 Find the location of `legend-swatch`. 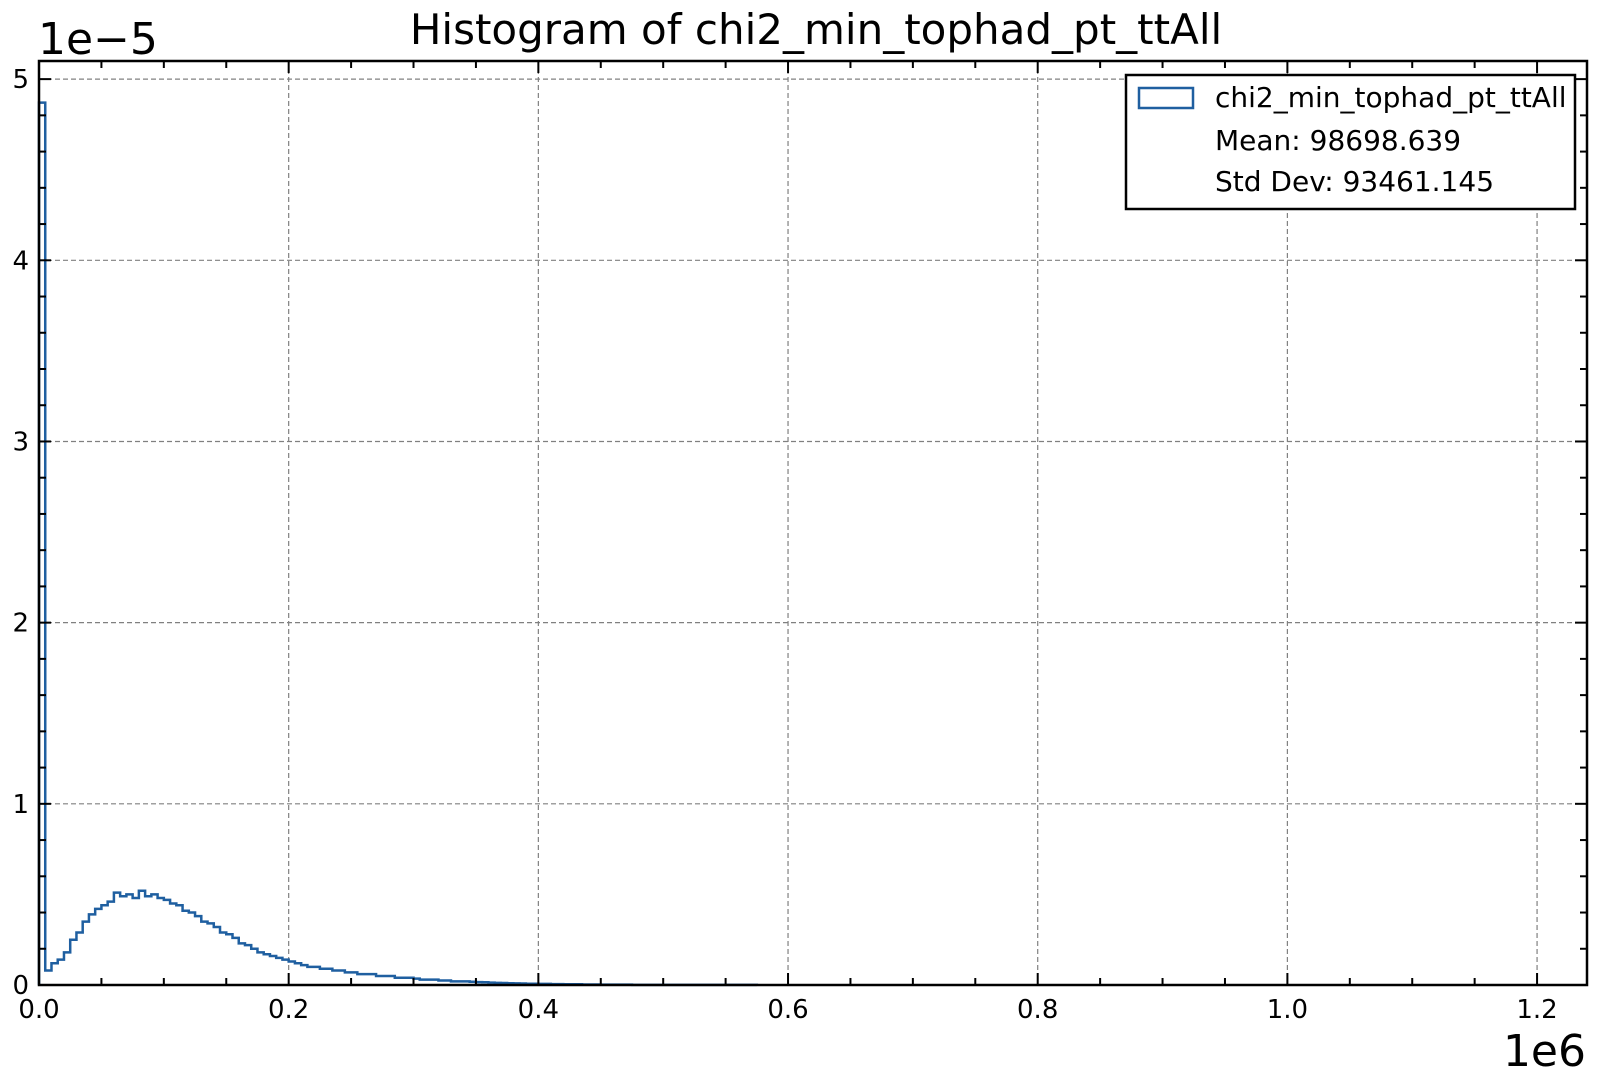

legend-swatch is located at coordinates (1166, 98).